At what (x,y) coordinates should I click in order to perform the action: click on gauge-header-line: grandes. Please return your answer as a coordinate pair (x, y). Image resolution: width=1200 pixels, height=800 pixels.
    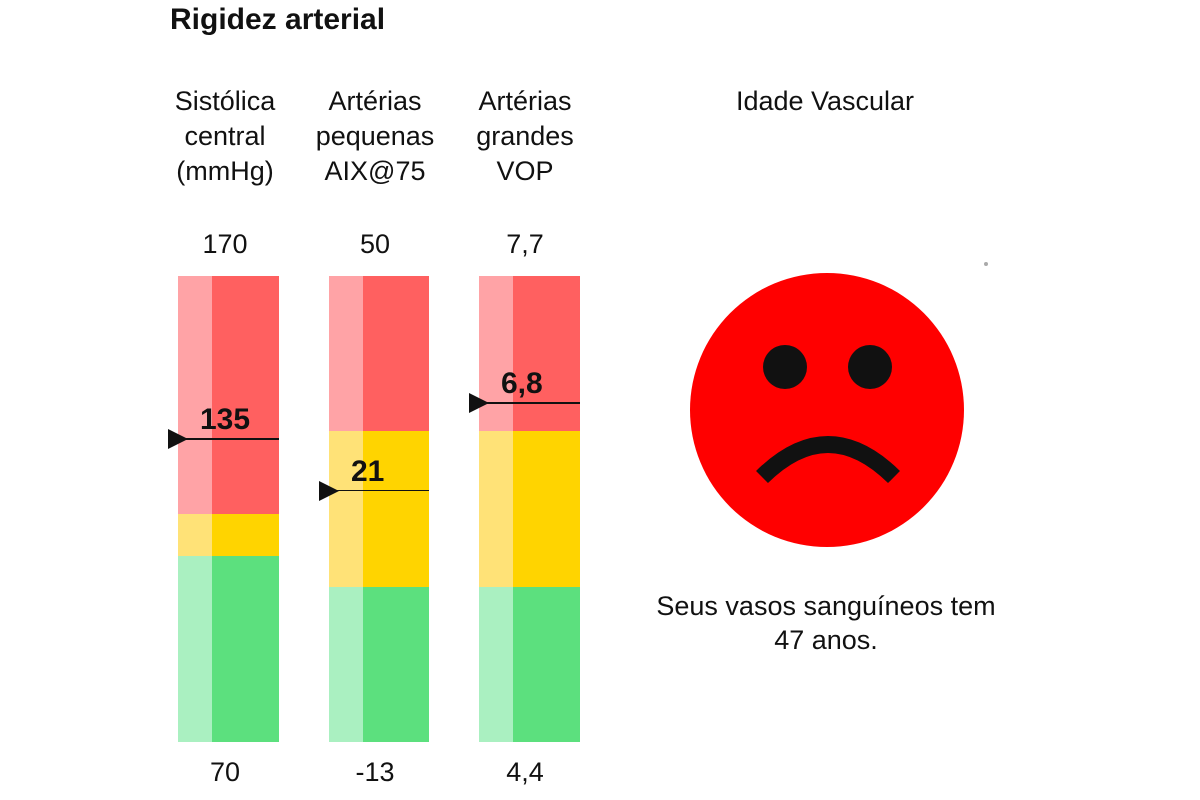
    Looking at the image, I should click on (525, 136).